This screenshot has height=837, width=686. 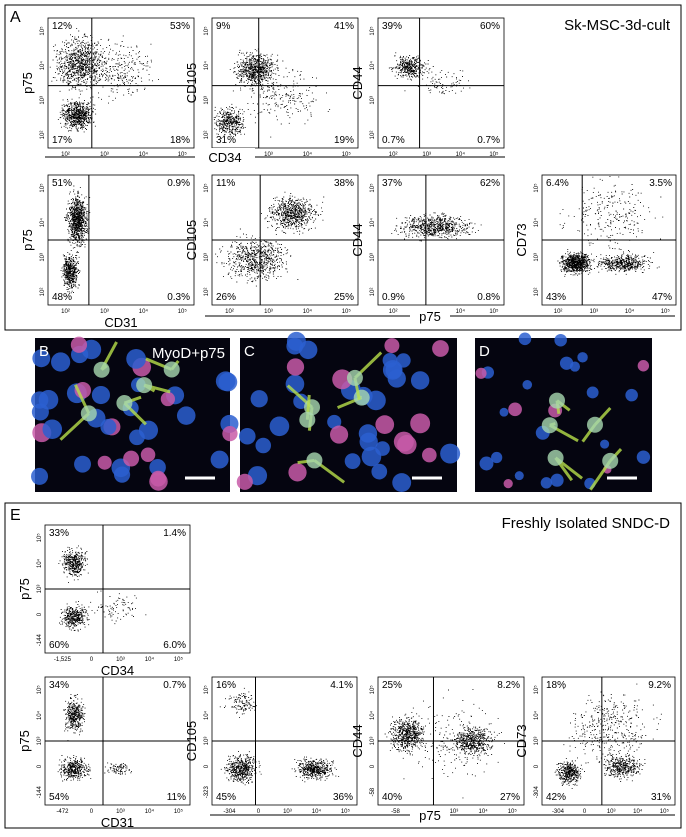 I want to click on quadrant-percent: 62%, so click(x=490, y=183).